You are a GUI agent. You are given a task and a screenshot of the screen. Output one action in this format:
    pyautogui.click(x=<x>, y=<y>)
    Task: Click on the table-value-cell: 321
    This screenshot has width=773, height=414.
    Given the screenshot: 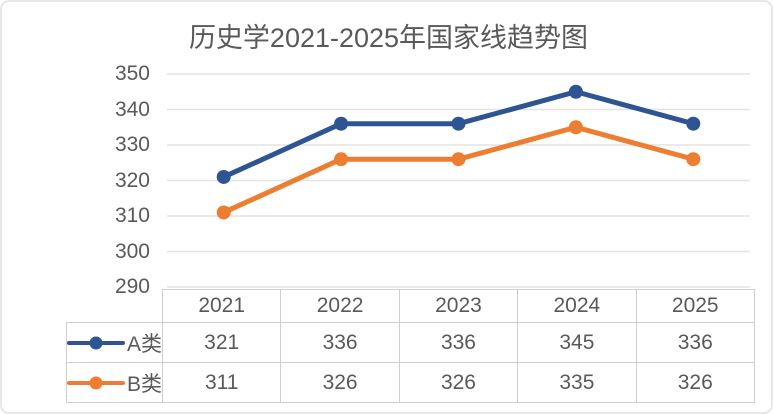 What is the action you would take?
    pyautogui.click(x=221, y=342)
    